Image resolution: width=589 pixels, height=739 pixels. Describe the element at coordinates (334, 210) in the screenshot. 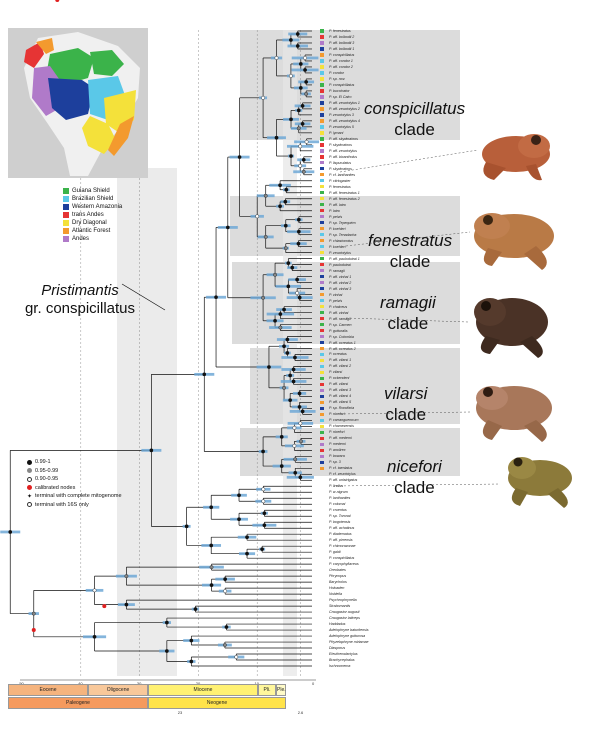

I see `tip-label: P. latro` at that location.